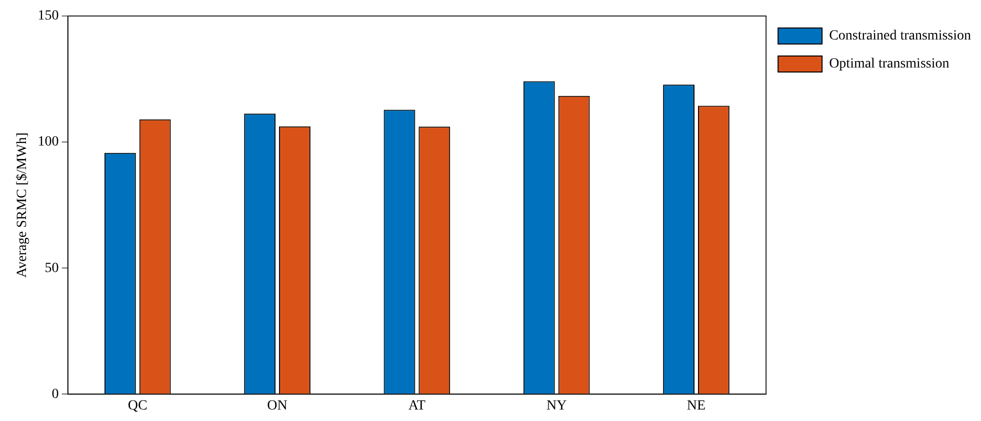  I want to click on x-tick-label: ON, so click(277, 406).